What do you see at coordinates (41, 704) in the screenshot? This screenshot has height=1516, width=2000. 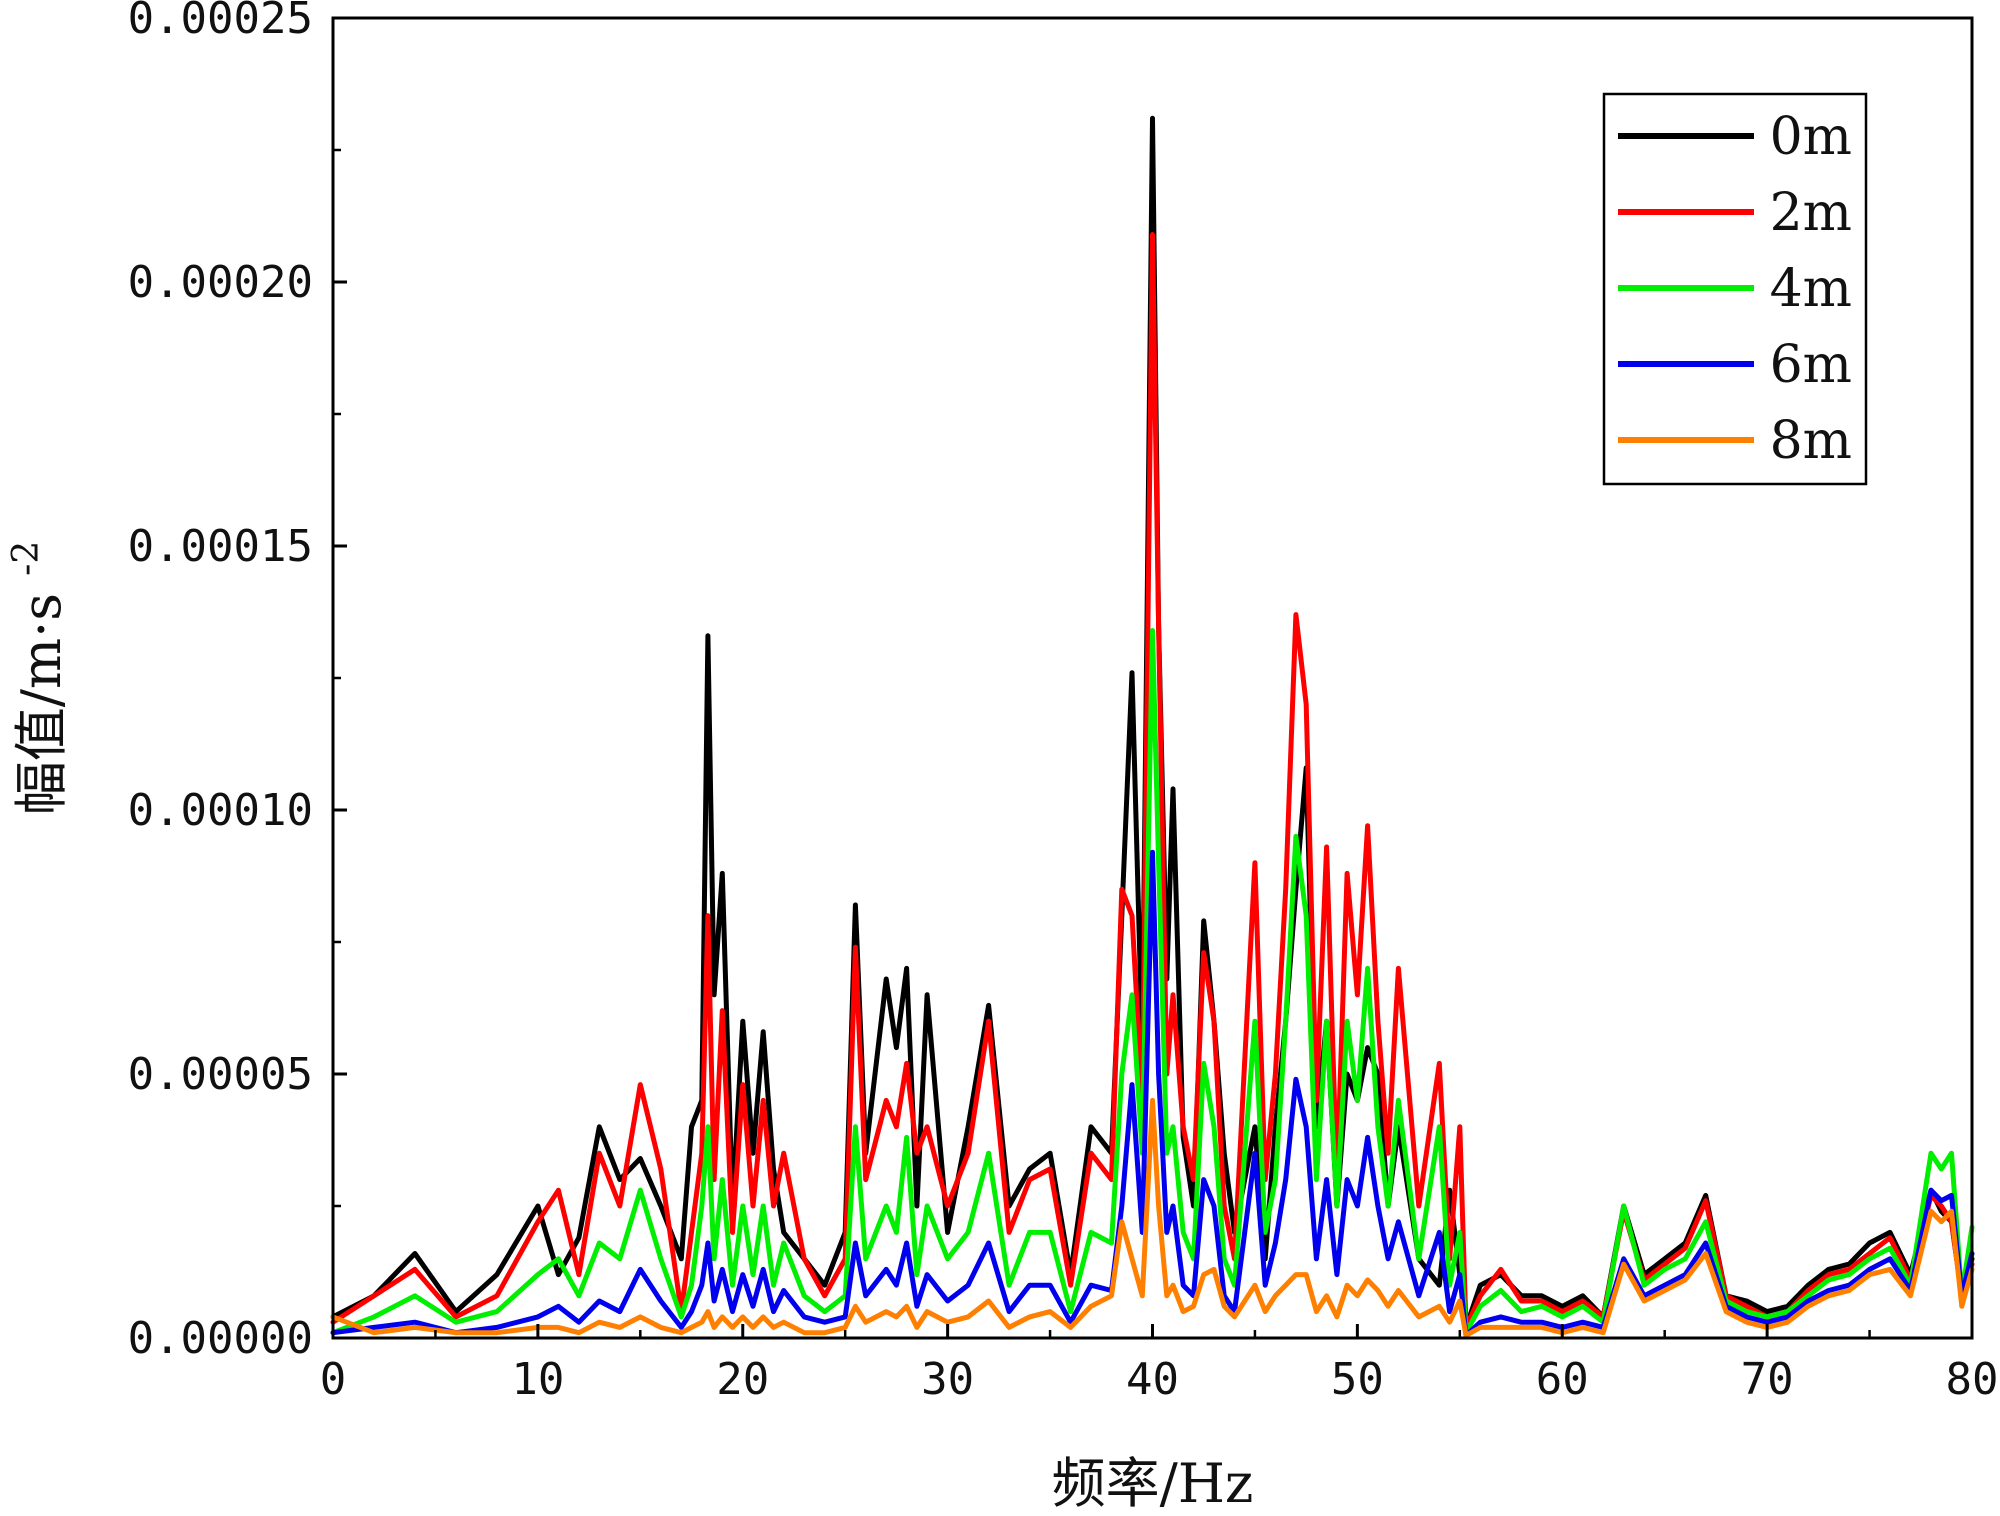 I see `y-axis-title-main: 幅值/m·s` at bounding box center [41, 704].